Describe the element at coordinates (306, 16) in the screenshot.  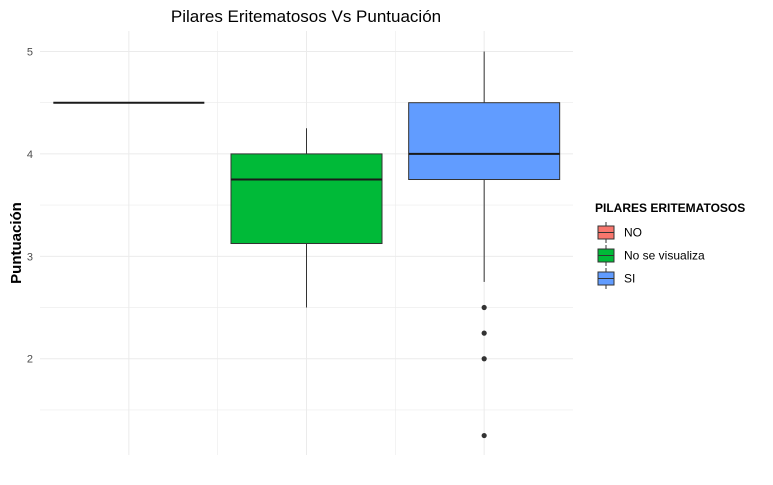
I see `chart-title: Pilares Eritematosos Vs Puntuación` at that location.